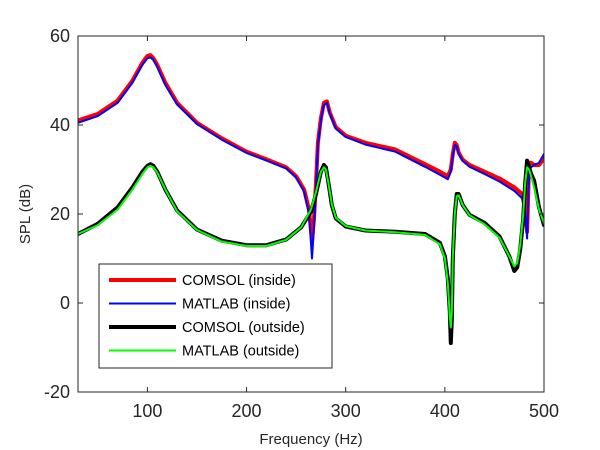 The height and width of the screenshot is (450, 600). I want to click on y-axis-label: SPL (dB), so click(25, 214).